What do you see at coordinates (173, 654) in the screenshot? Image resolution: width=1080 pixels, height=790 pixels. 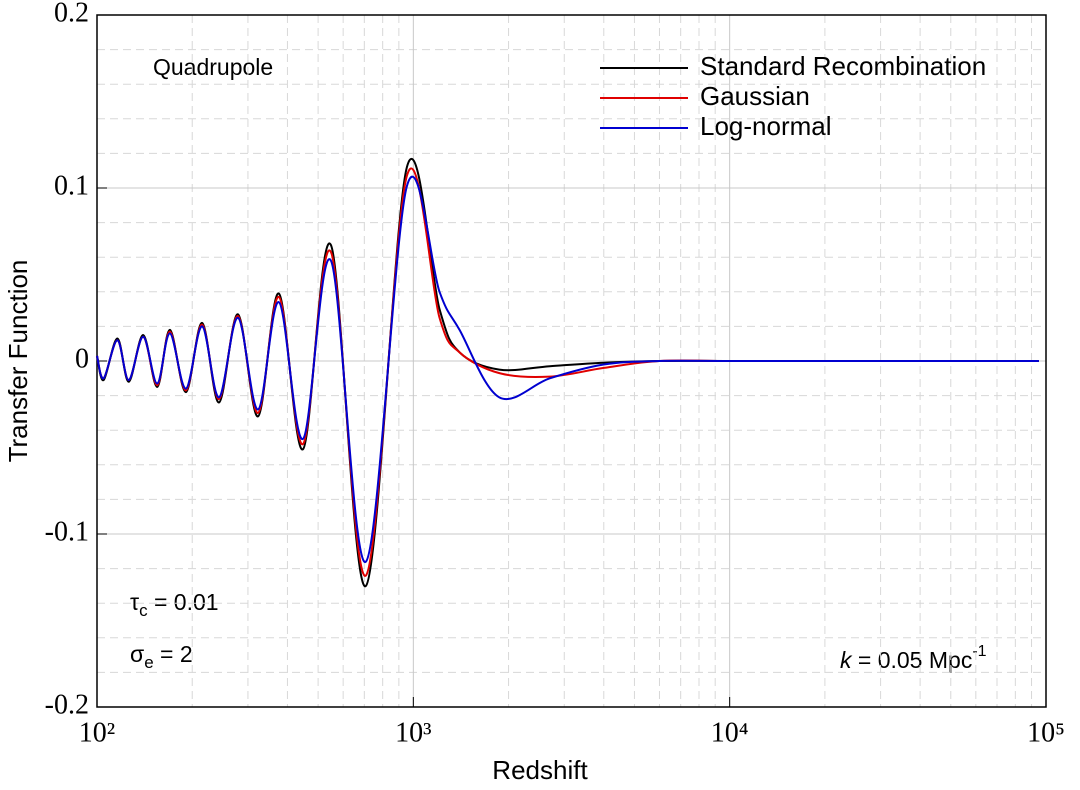 I see `text: = 2` at bounding box center [173, 654].